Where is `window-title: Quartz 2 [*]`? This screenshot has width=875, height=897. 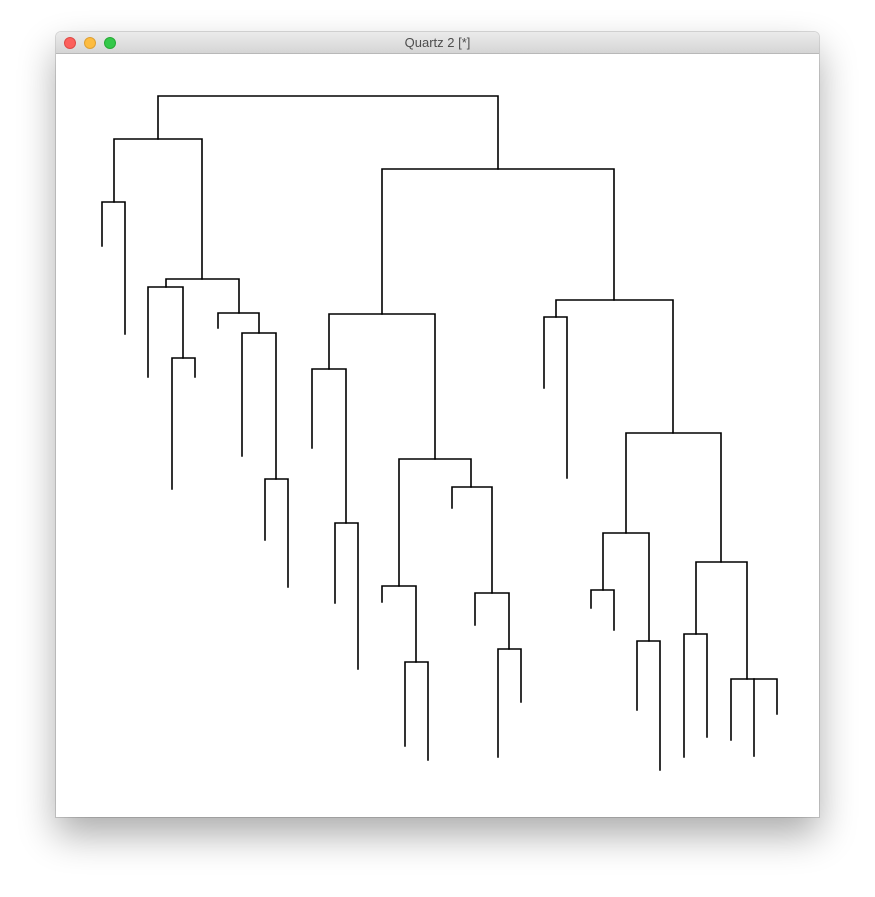
window-title: Quartz 2 [*] is located at coordinates (437, 43).